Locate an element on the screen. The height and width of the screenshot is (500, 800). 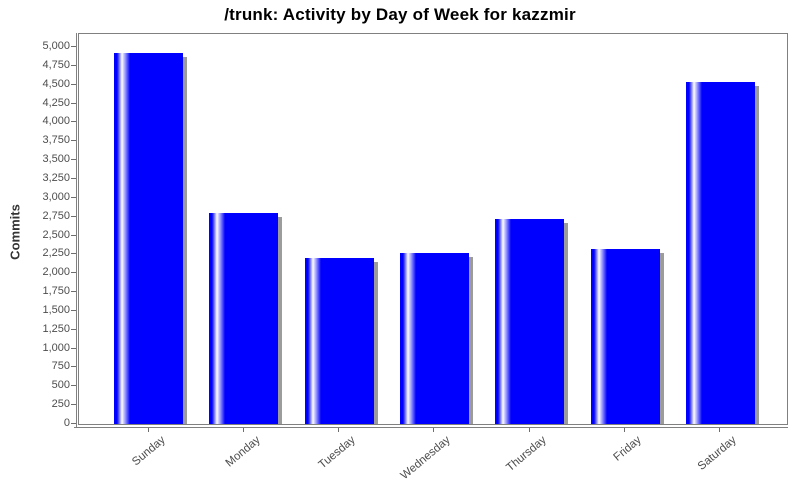
y-tick-label-3750: 3,750 is located at coordinates (56, 140).